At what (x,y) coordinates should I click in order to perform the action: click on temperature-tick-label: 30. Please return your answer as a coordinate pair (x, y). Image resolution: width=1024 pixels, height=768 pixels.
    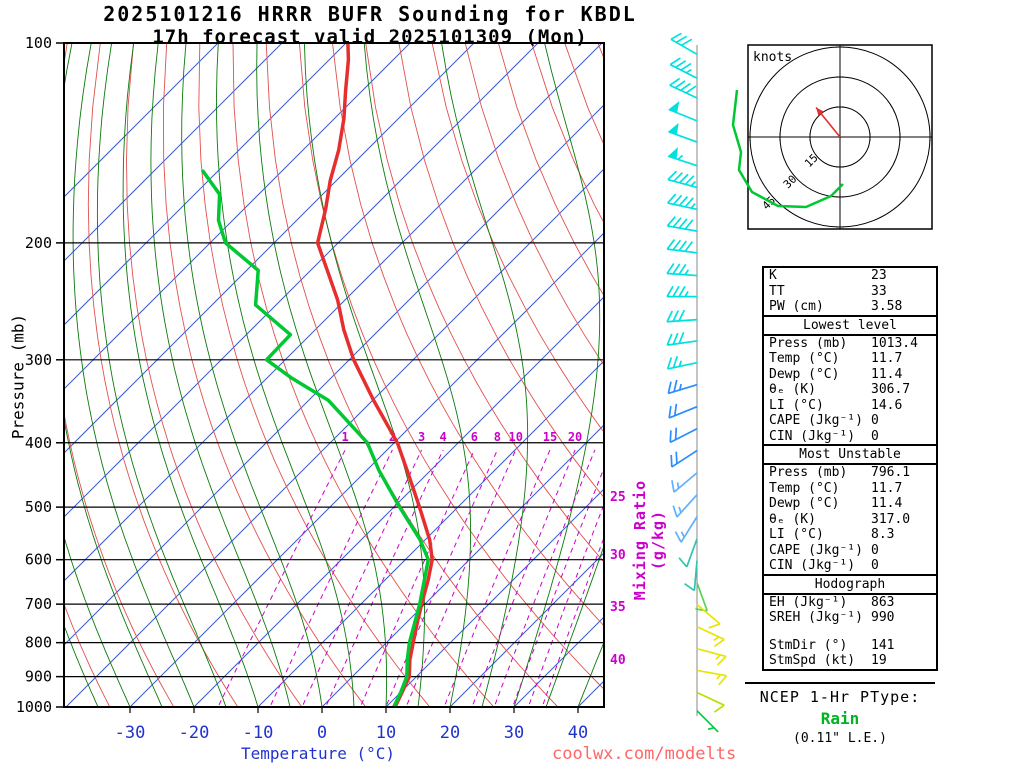
    Looking at the image, I should click on (514, 733).